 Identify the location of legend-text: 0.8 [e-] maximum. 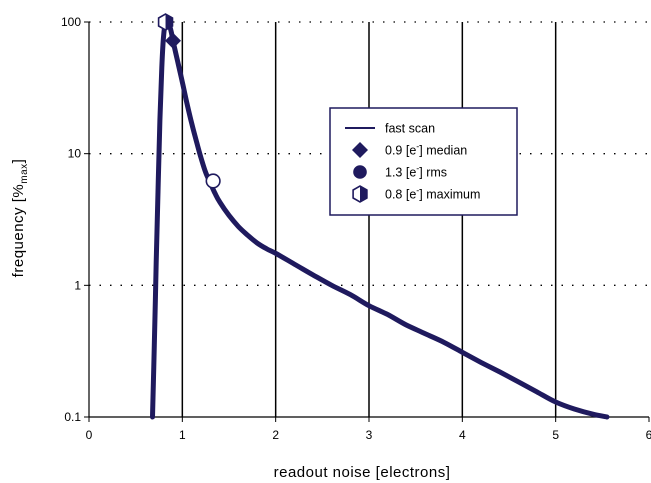
(432, 194).